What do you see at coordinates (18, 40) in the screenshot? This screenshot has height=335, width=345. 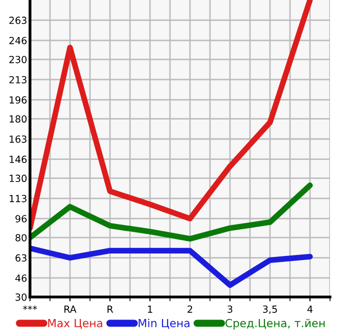 I see `y-tick-label: 246` at bounding box center [18, 40].